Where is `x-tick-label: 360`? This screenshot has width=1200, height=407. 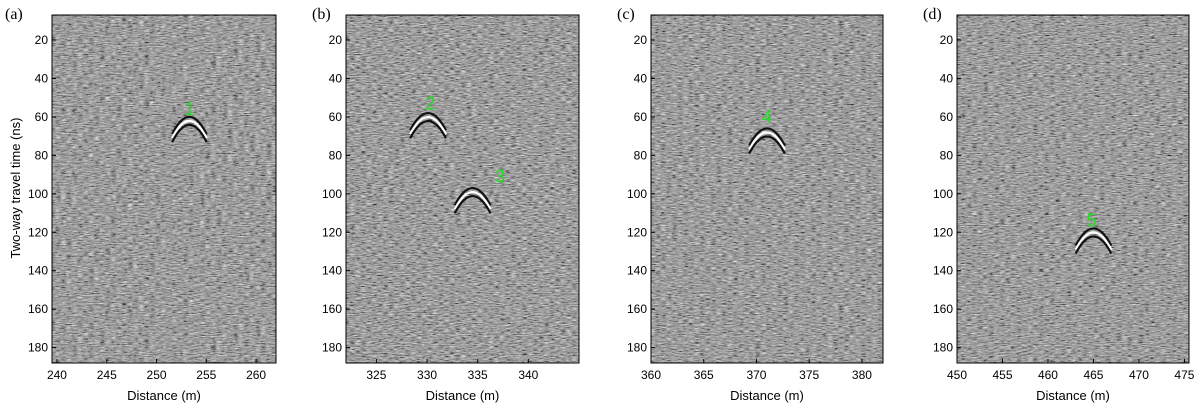
x-tick-label: 360 is located at coordinates (651, 375).